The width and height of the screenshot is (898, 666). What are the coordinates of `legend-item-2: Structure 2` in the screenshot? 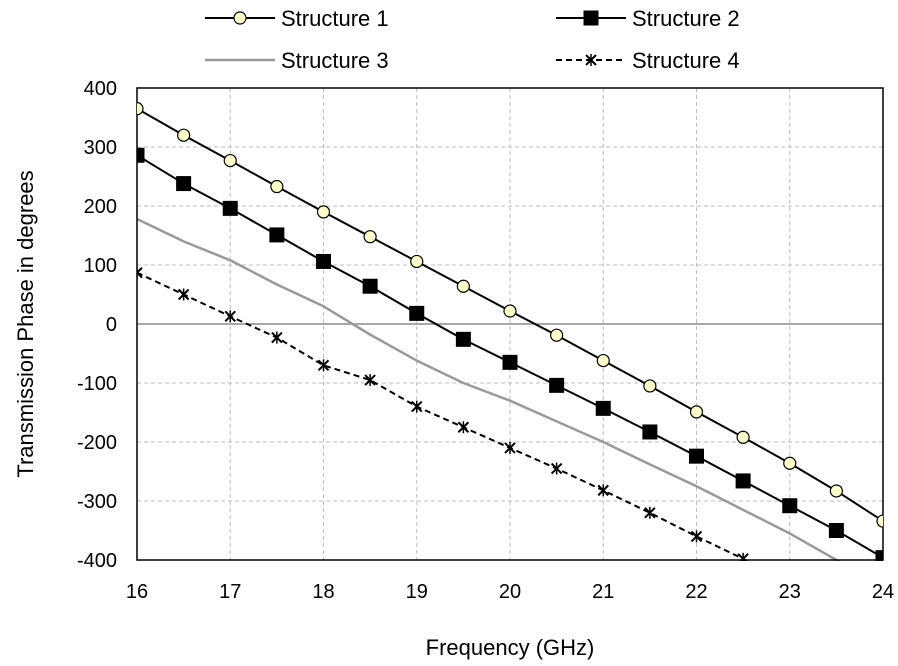 It's located at (648, 18).